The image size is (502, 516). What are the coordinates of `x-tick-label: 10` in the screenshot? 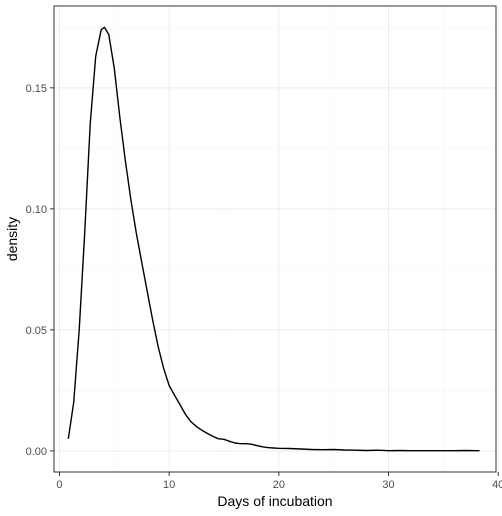 It's located at (169, 485).